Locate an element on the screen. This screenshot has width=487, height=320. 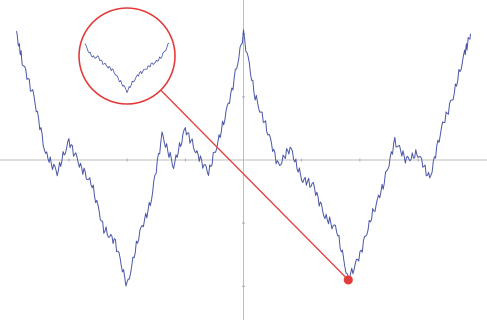
zoom-point-marker is located at coordinates (348, 280).